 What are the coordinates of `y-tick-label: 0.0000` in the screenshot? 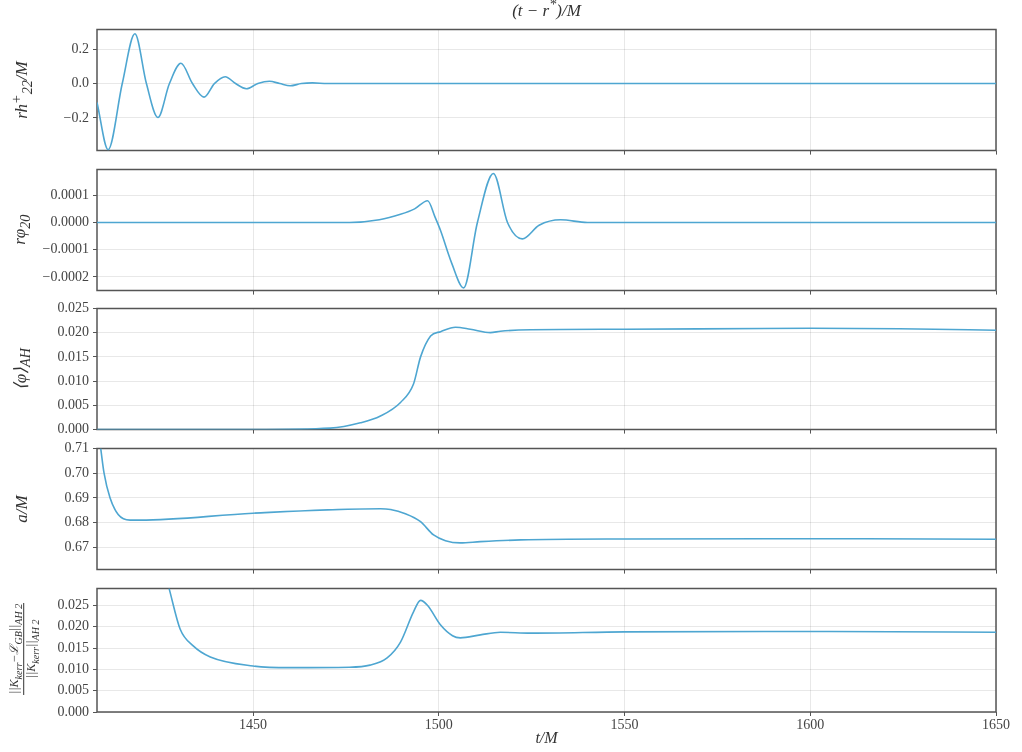 It's located at (69, 222).